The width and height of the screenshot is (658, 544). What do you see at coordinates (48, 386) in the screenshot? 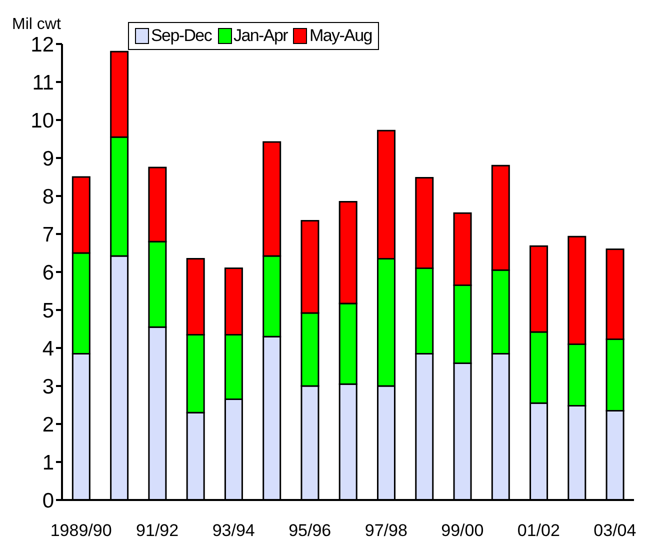
I see `y-tick-label: 3` at bounding box center [48, 386].